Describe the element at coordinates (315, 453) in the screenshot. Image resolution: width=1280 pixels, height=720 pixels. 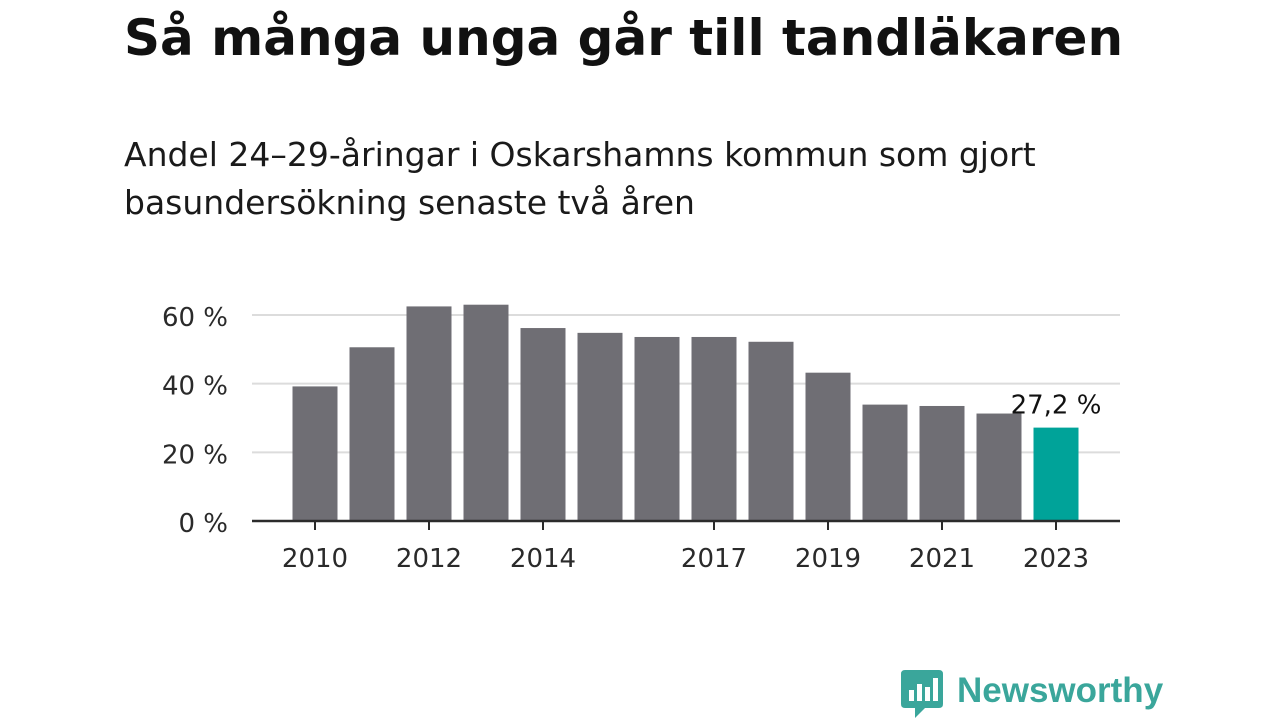
I see `bar-2010` at that location.